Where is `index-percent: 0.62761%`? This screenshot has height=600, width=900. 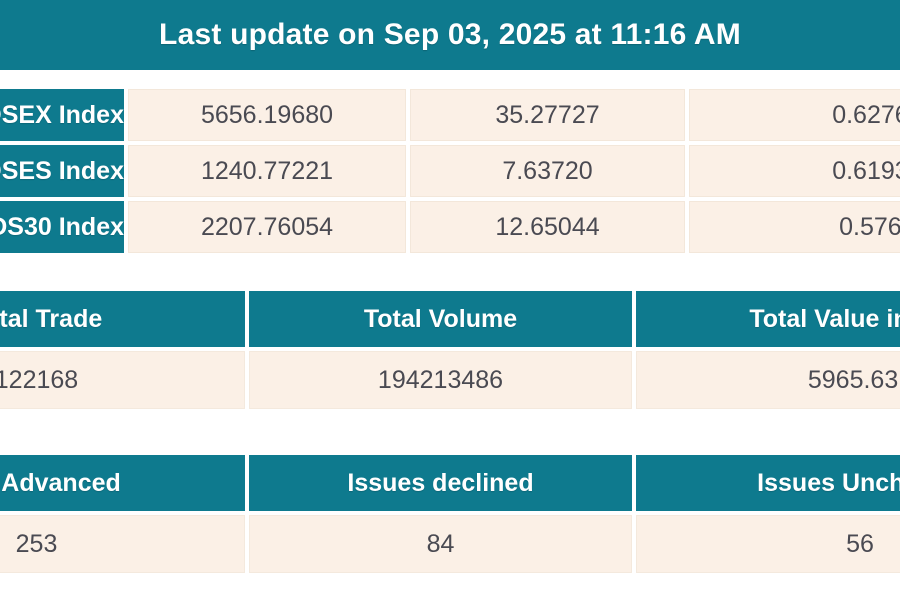 index-percent: 0.62761% is located at coordinates (794, 115).